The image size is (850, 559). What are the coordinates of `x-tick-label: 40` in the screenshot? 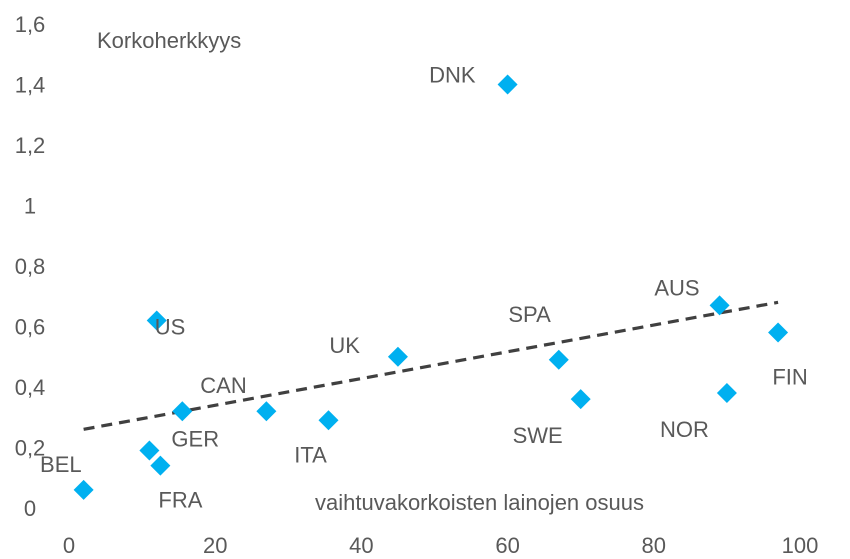 It's located at (361, 545).